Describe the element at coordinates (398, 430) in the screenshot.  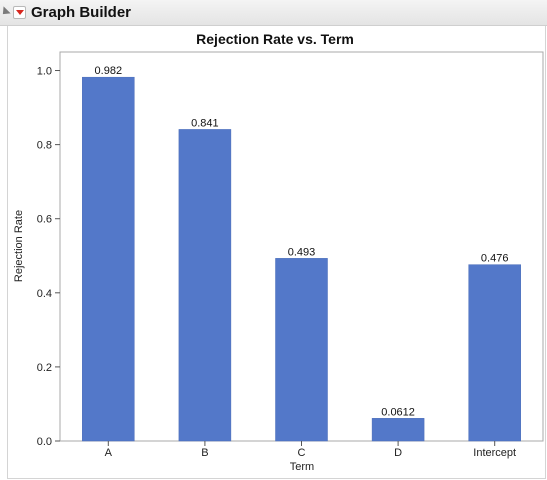
I see `bar-d` at that location.